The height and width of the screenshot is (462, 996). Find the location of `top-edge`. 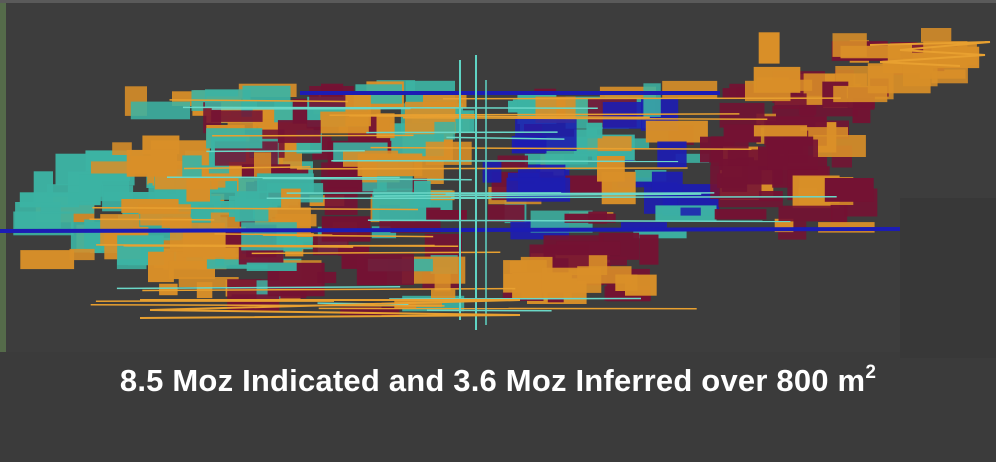

top-edge is located at coordinates (498, 1).